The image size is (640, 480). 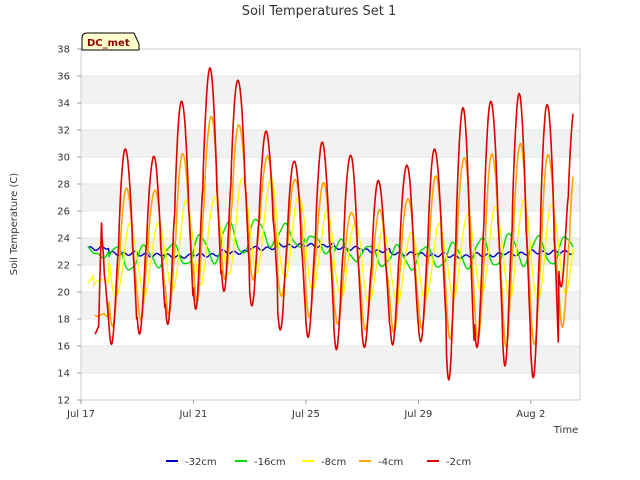 I want to click on y-tick-label: 14, so click(x=63, y=374).